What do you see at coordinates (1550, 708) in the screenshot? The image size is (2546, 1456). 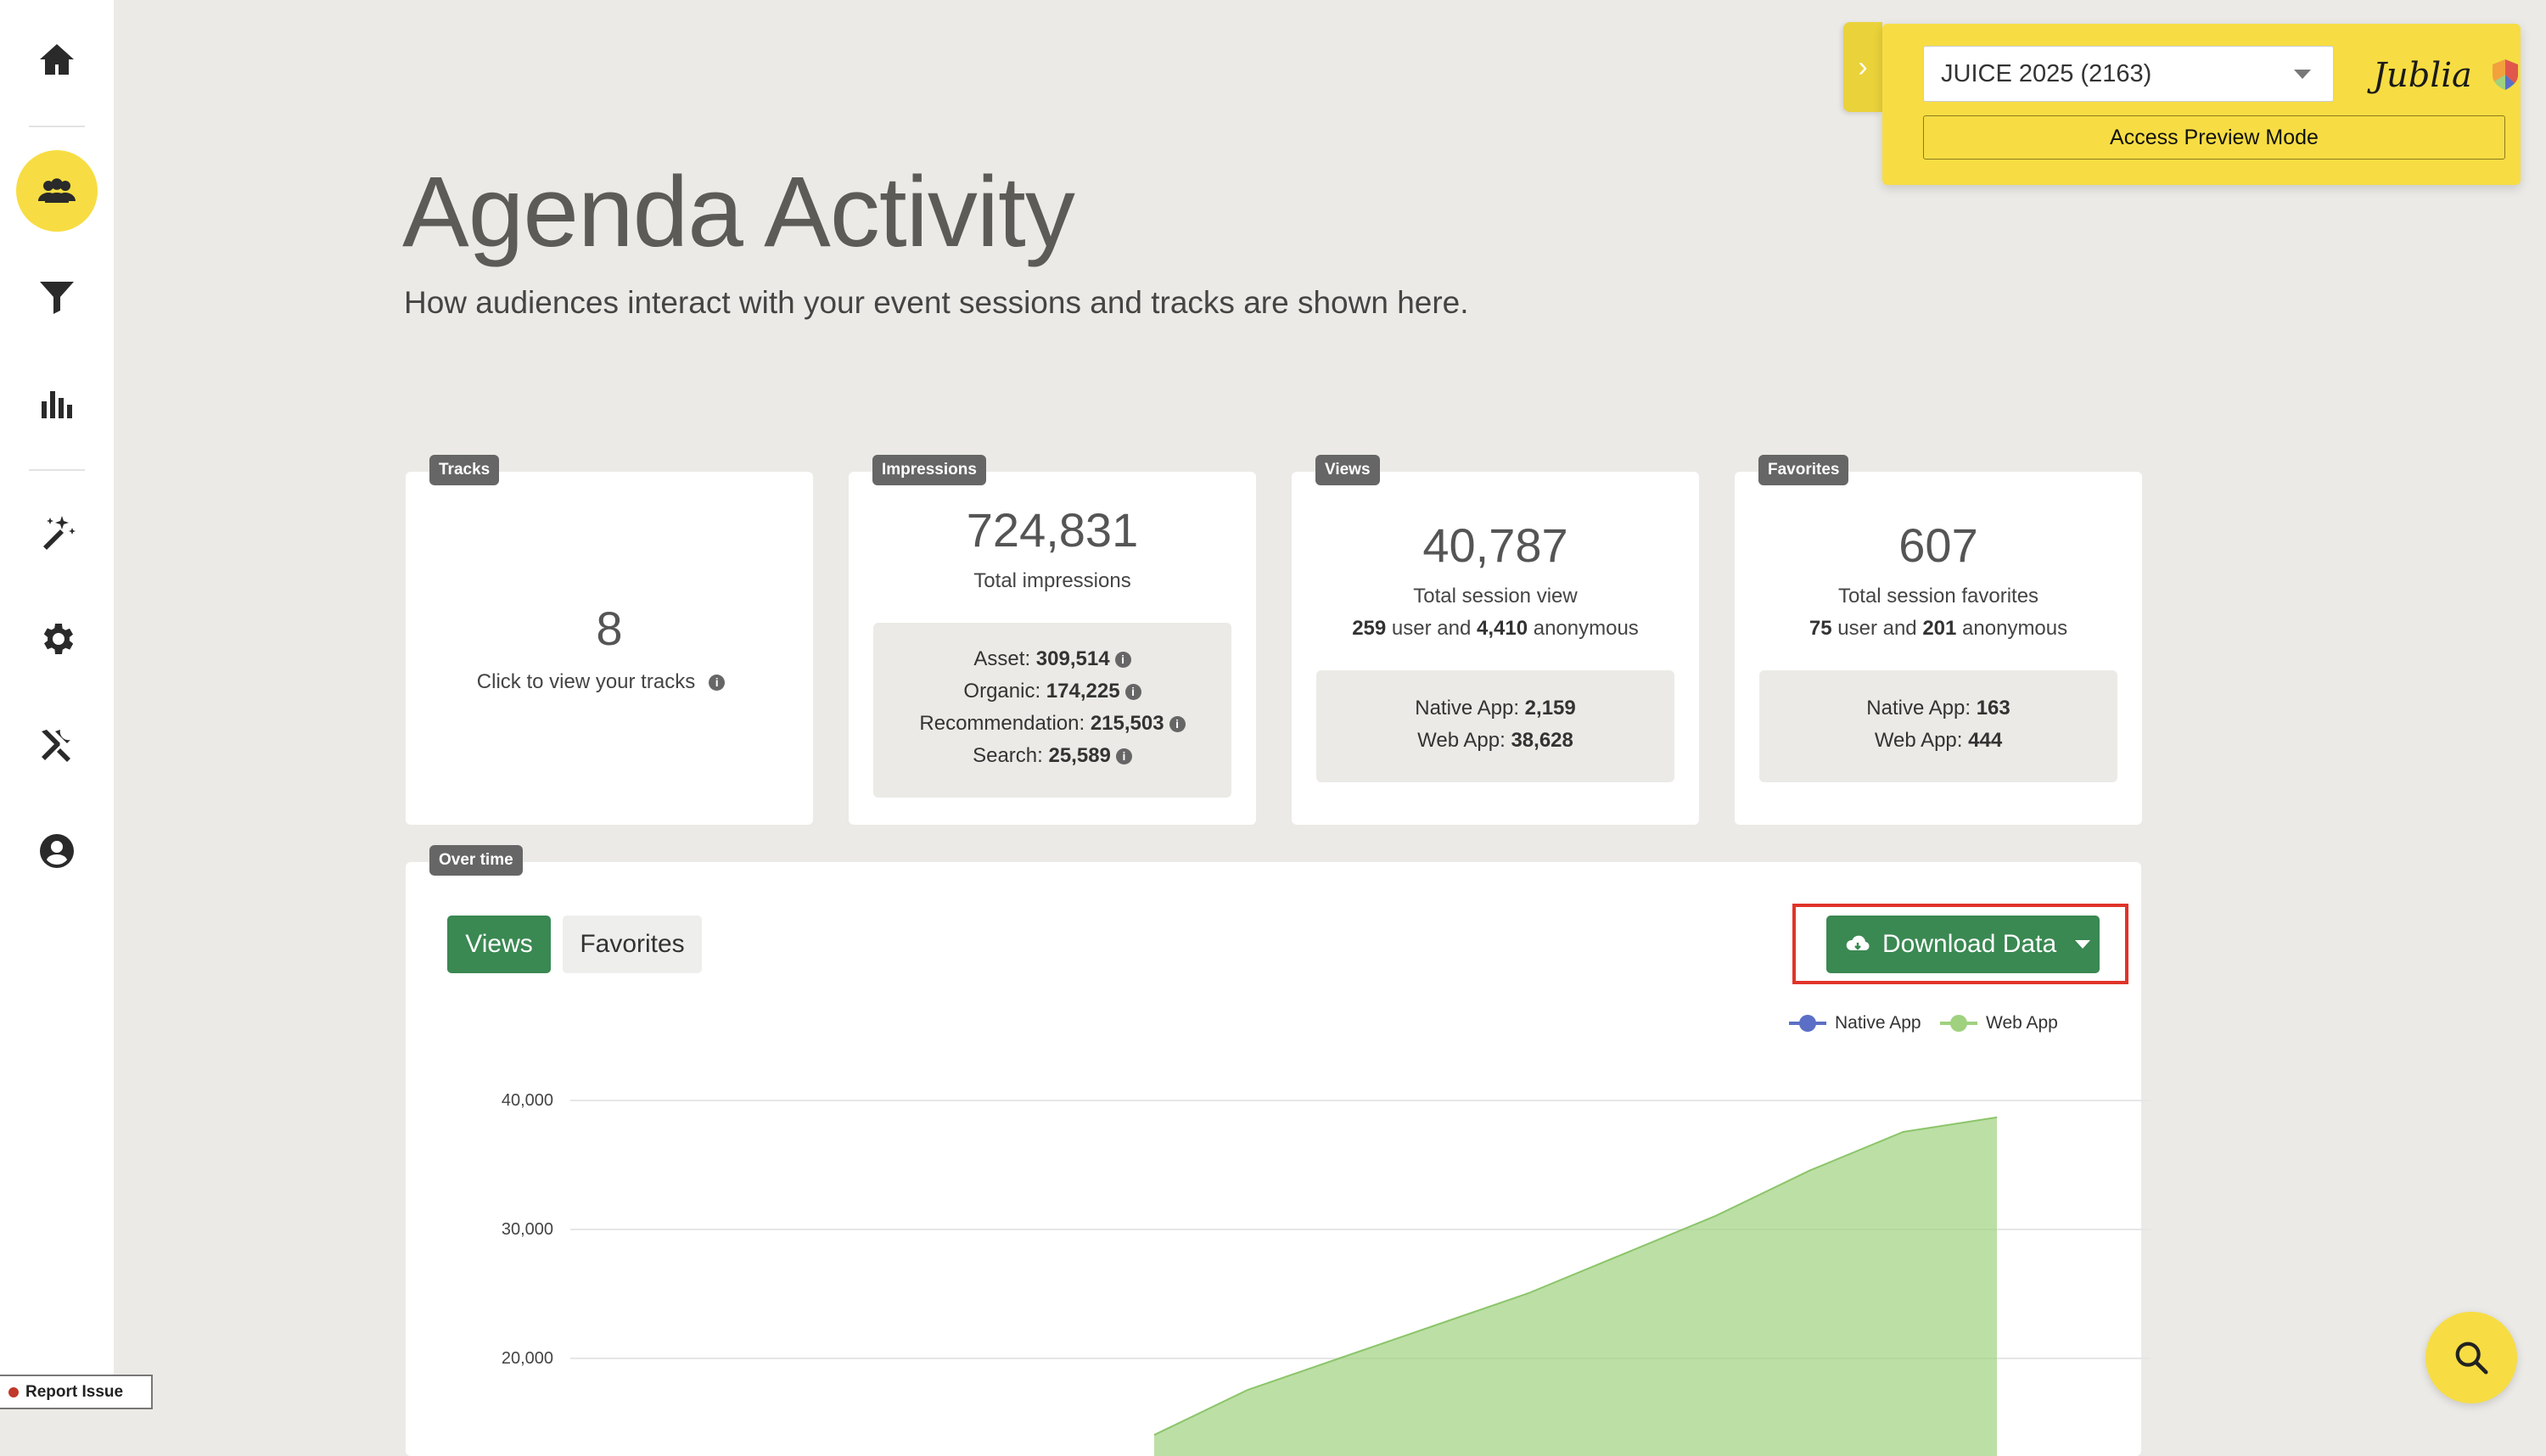 I see `row-value: 2,159` at bounding box center [1550, 708].